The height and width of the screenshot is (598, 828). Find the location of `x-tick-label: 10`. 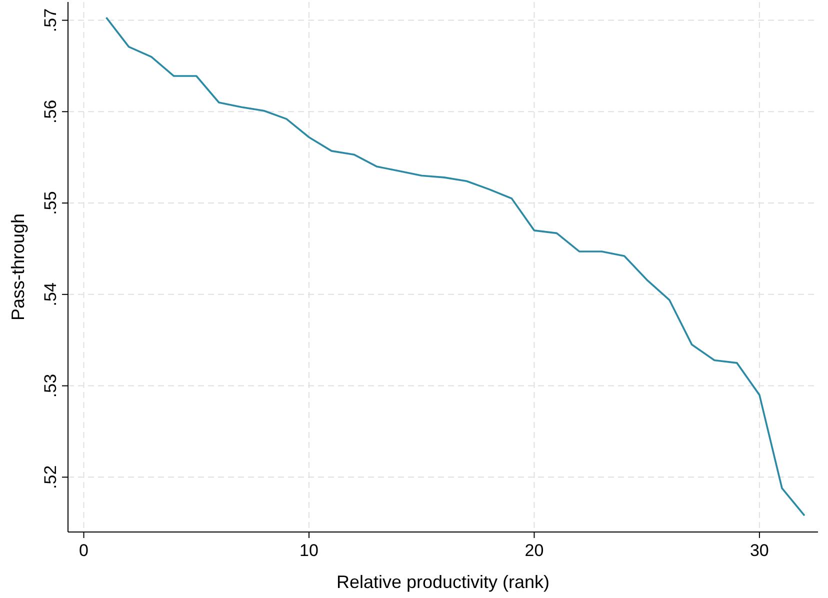

x-tick-label: 10 is located at coordinates (309, 550).